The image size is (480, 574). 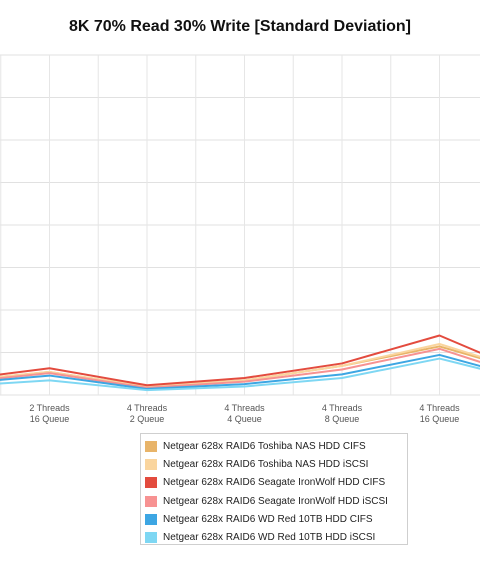 What do you see at coordinates (268, 519) in the screenshot?
I see `legend-label: Netgear 628x RAID6 WD Red 10TB HDD CIFS` at bounding box center [268, 519].